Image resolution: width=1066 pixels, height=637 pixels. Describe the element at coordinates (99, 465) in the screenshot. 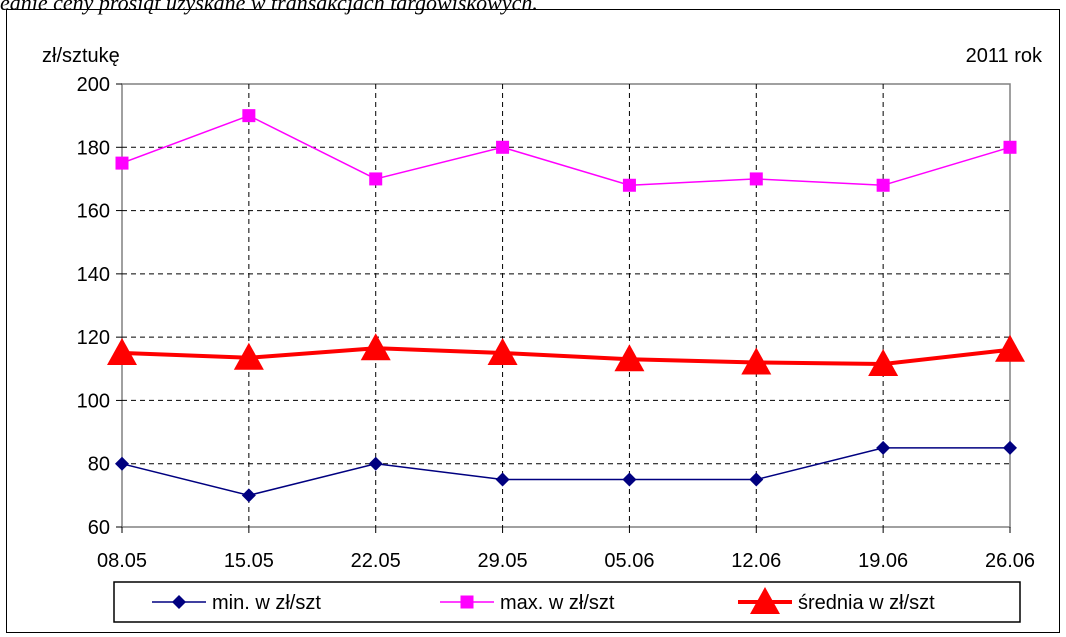

I see `y-tick-label: 80` at that location.